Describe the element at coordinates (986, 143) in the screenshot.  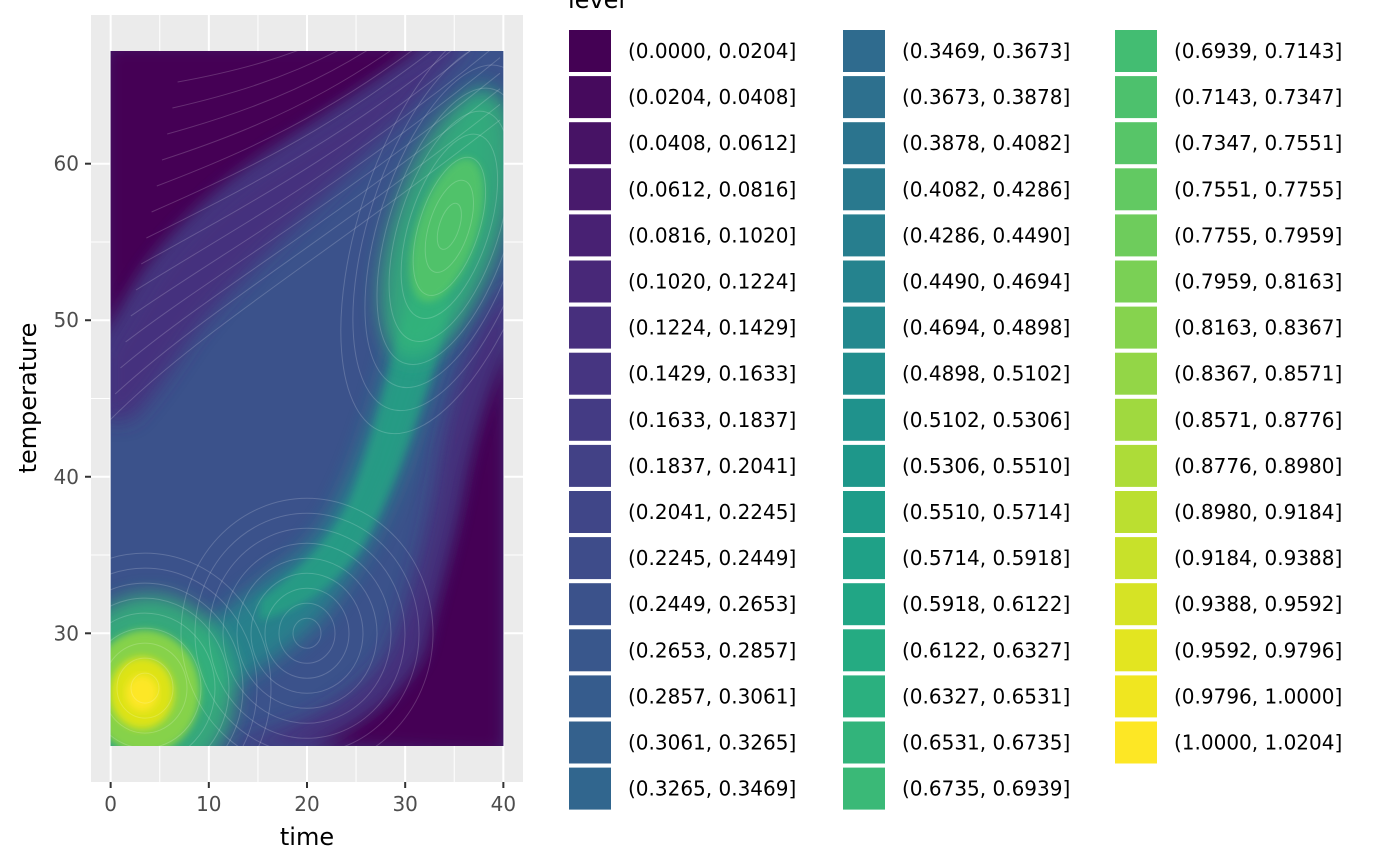
I see `legend-label: (0.3878, 0.4082]` at that location.